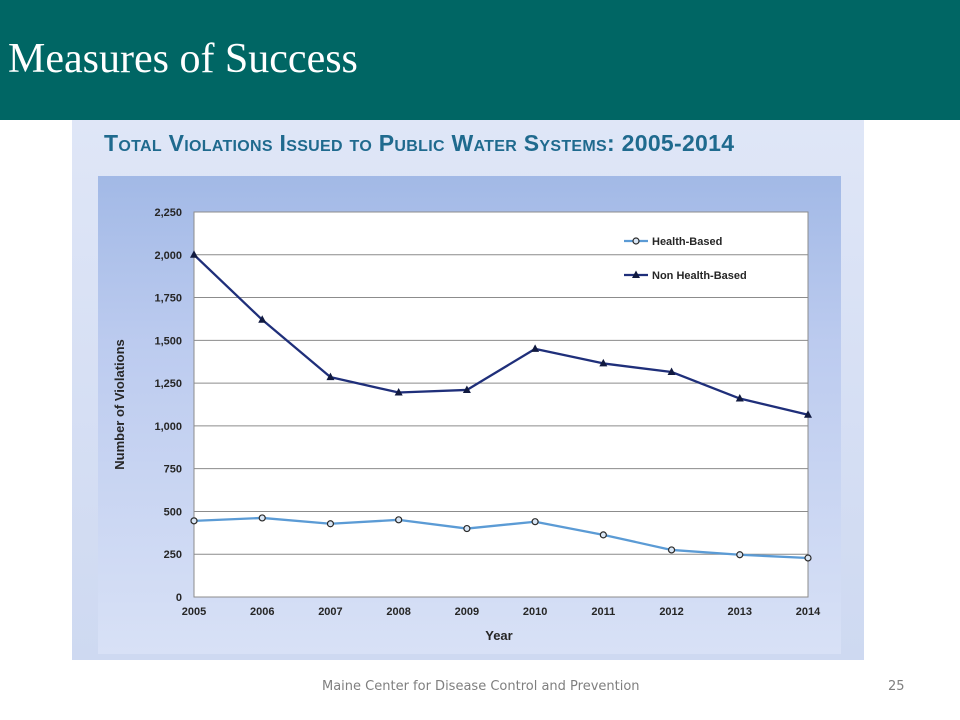  What do you see at coordinates (699, 276) in the screenshot?
I see `legend-label: Non Health-Based` at bounding box center [699, 276].